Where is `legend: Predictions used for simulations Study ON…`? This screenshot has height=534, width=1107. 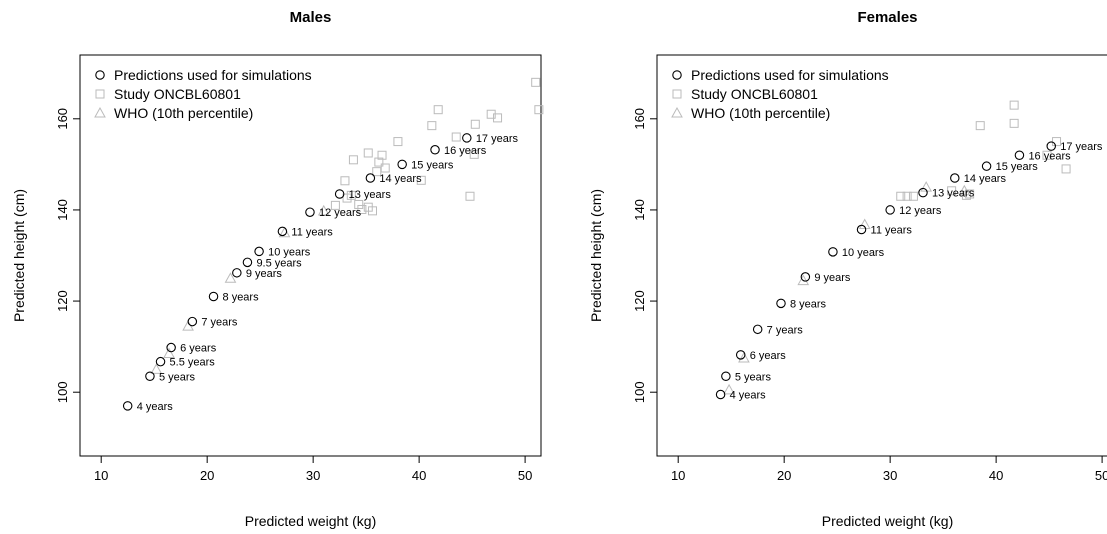
legend: Predictions used for simulations Study ON… is located at coordinates (203, 94).